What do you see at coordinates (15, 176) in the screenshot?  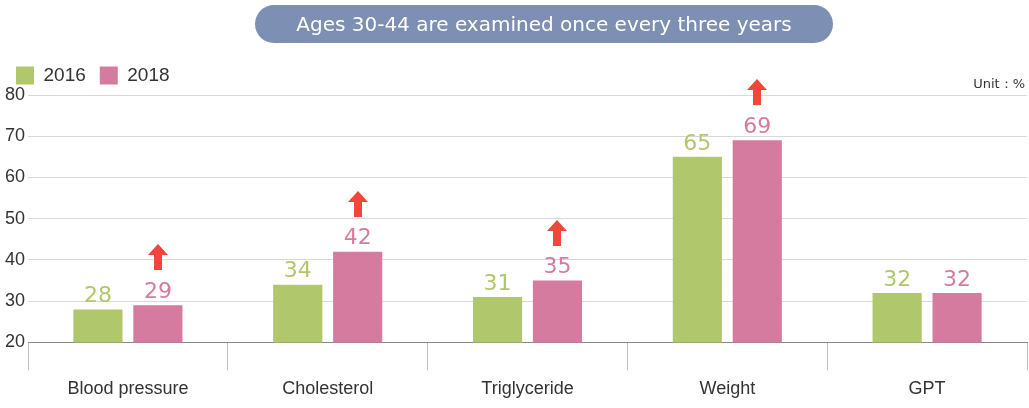 I see `y-tick-label: 60` at bounding box center [15, 176].